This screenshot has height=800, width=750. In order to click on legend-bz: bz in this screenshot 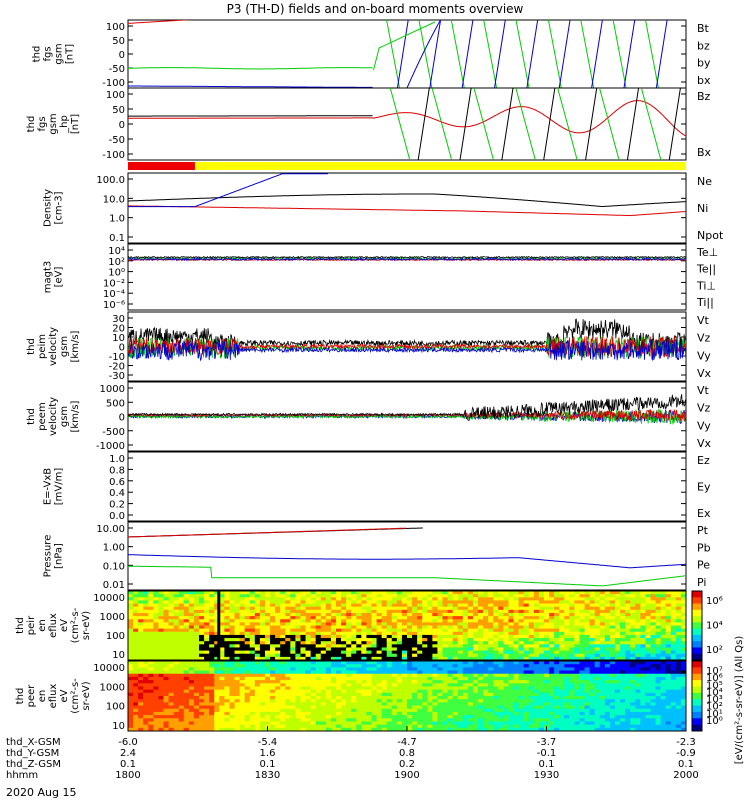, I will do `click(703, 45)`.